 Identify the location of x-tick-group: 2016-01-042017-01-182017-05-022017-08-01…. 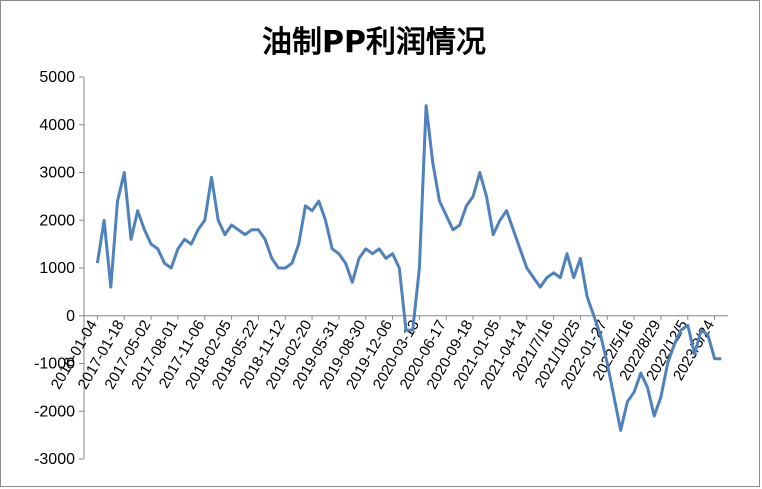
(383, 353).